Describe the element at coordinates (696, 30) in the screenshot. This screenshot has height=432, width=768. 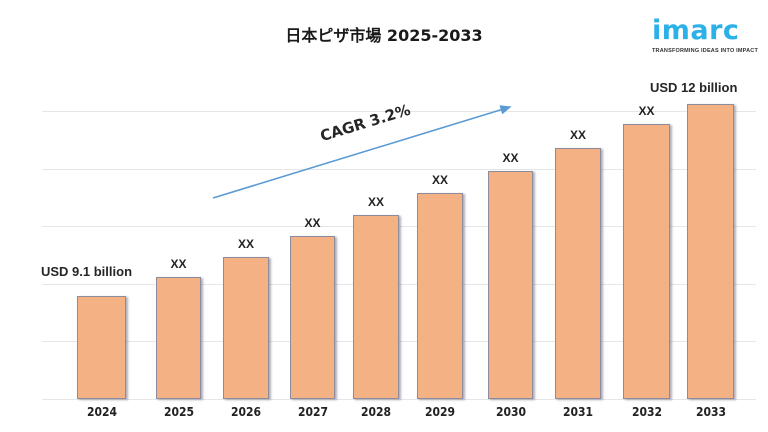
I see `logo-wordmark: imarc` at that location.